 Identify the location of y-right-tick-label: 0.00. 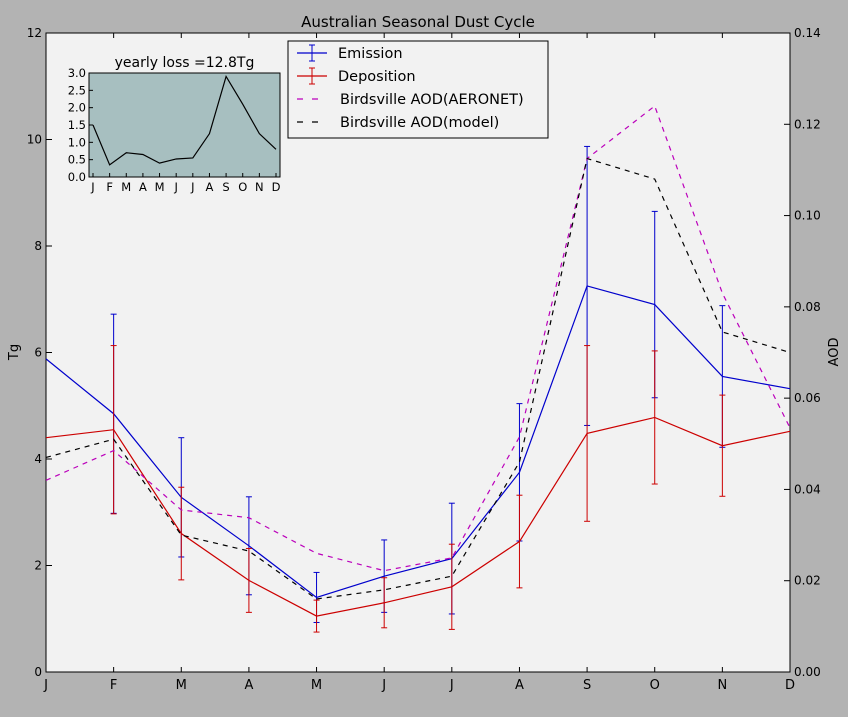
(807, 672).